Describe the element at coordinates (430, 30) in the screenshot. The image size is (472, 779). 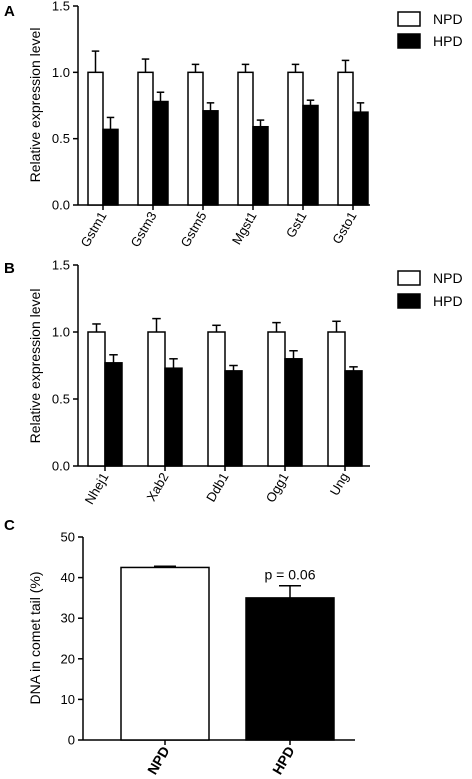
I see `panel-a-legend: NPD HPD` at that location.